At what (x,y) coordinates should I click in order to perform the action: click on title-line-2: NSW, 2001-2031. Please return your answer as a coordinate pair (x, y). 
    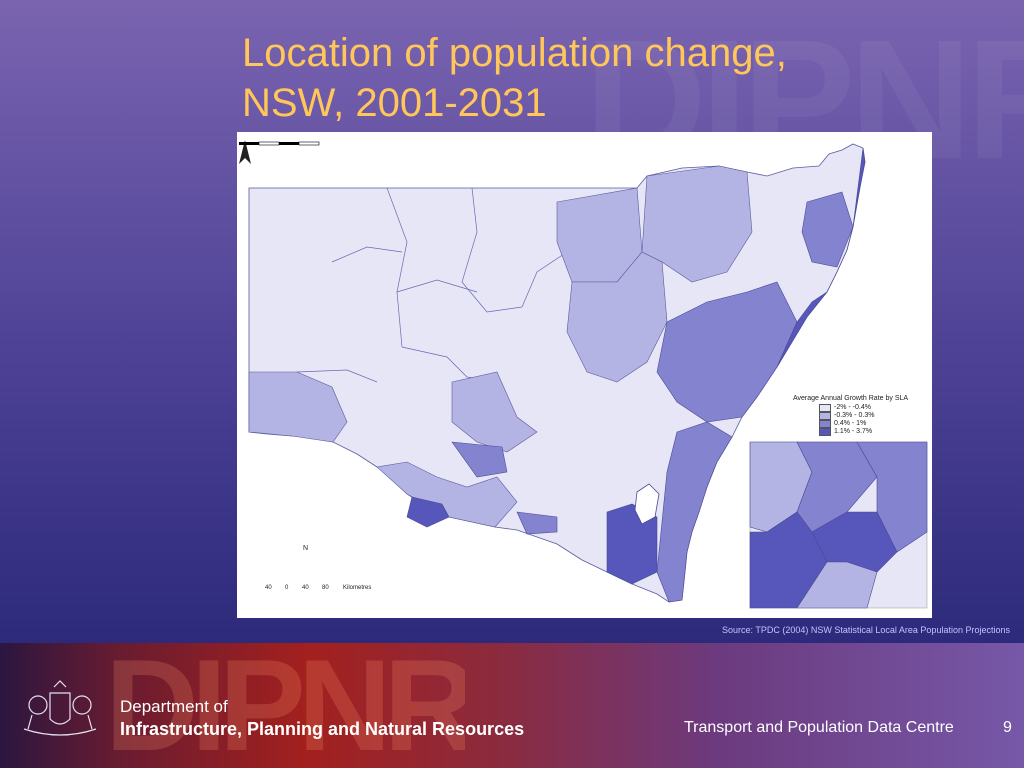
    Looking at the image, I should click on (394, 103).